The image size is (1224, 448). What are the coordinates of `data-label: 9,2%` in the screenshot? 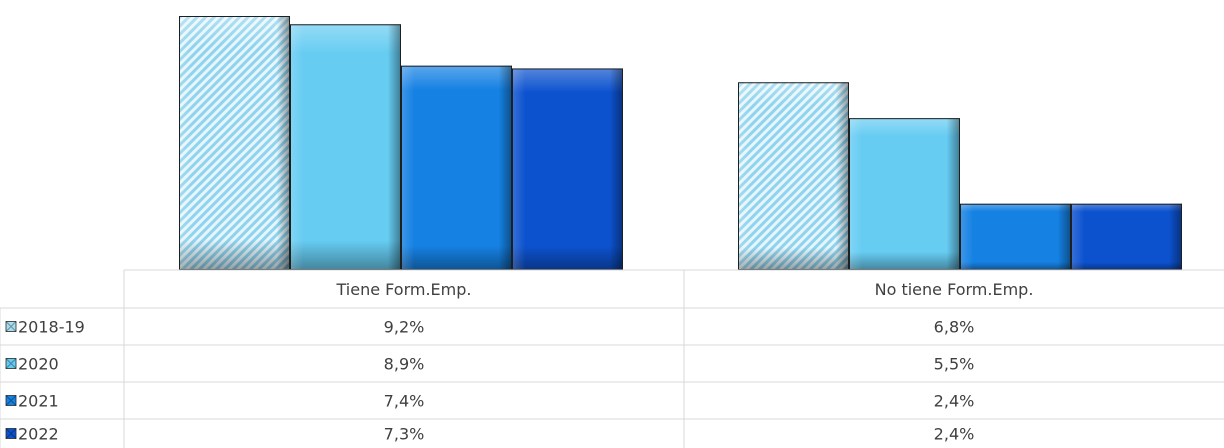 It's located at (404, 327).